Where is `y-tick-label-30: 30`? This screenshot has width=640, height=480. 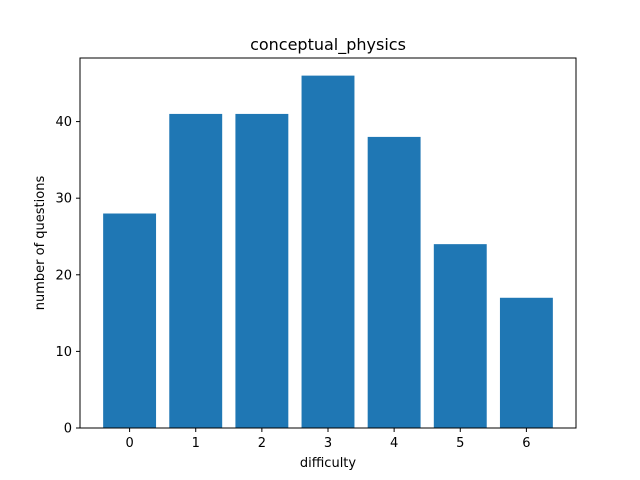
y-tick-label-30: 30 is located at coordinates (63, 199).